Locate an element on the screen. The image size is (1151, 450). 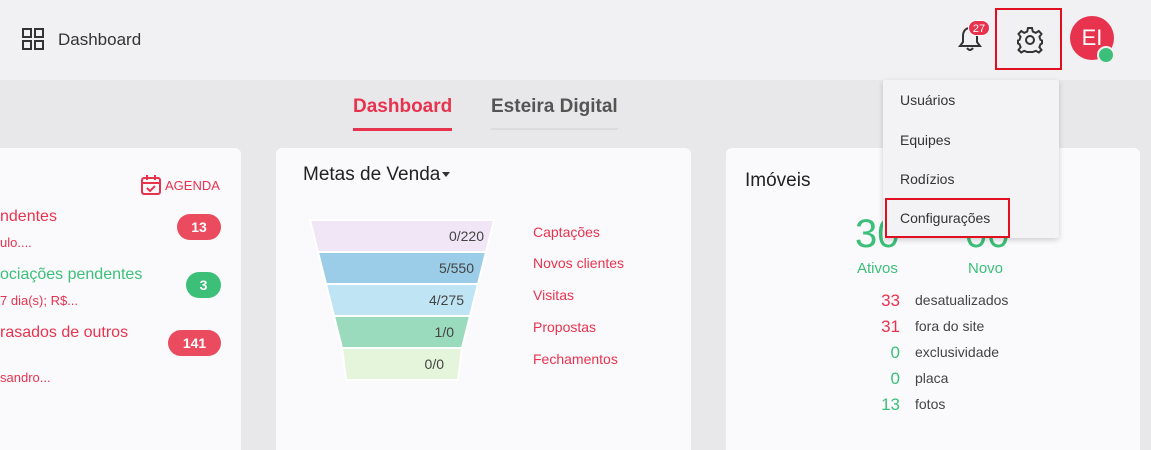
stat-label: exclusividade is located at coordinates (957, 352).